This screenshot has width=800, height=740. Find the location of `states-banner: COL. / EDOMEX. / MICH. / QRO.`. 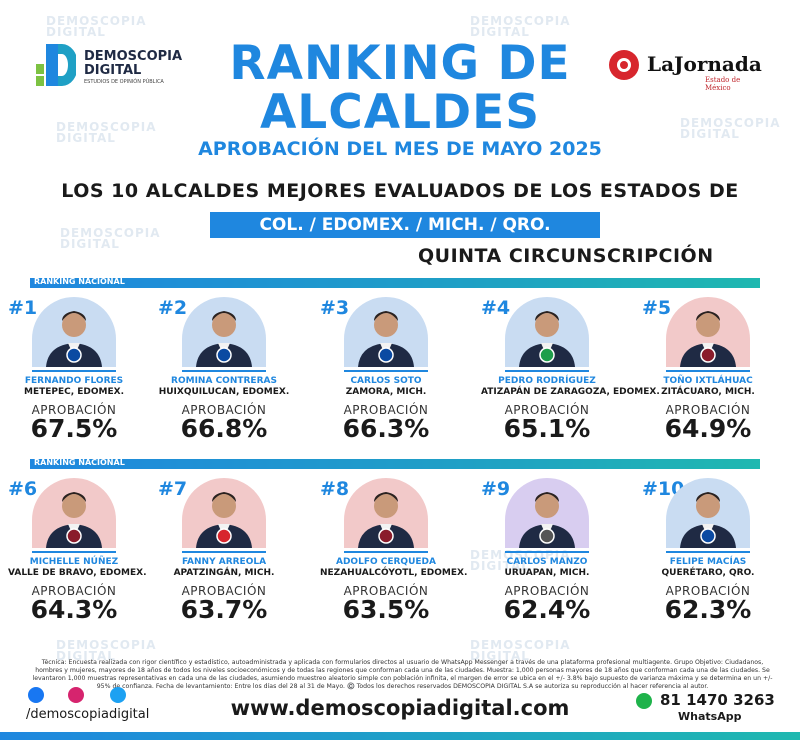

states-banner: COL. / EDOMEX. / MICH. / QRO. is located at coordinates (405, 225).